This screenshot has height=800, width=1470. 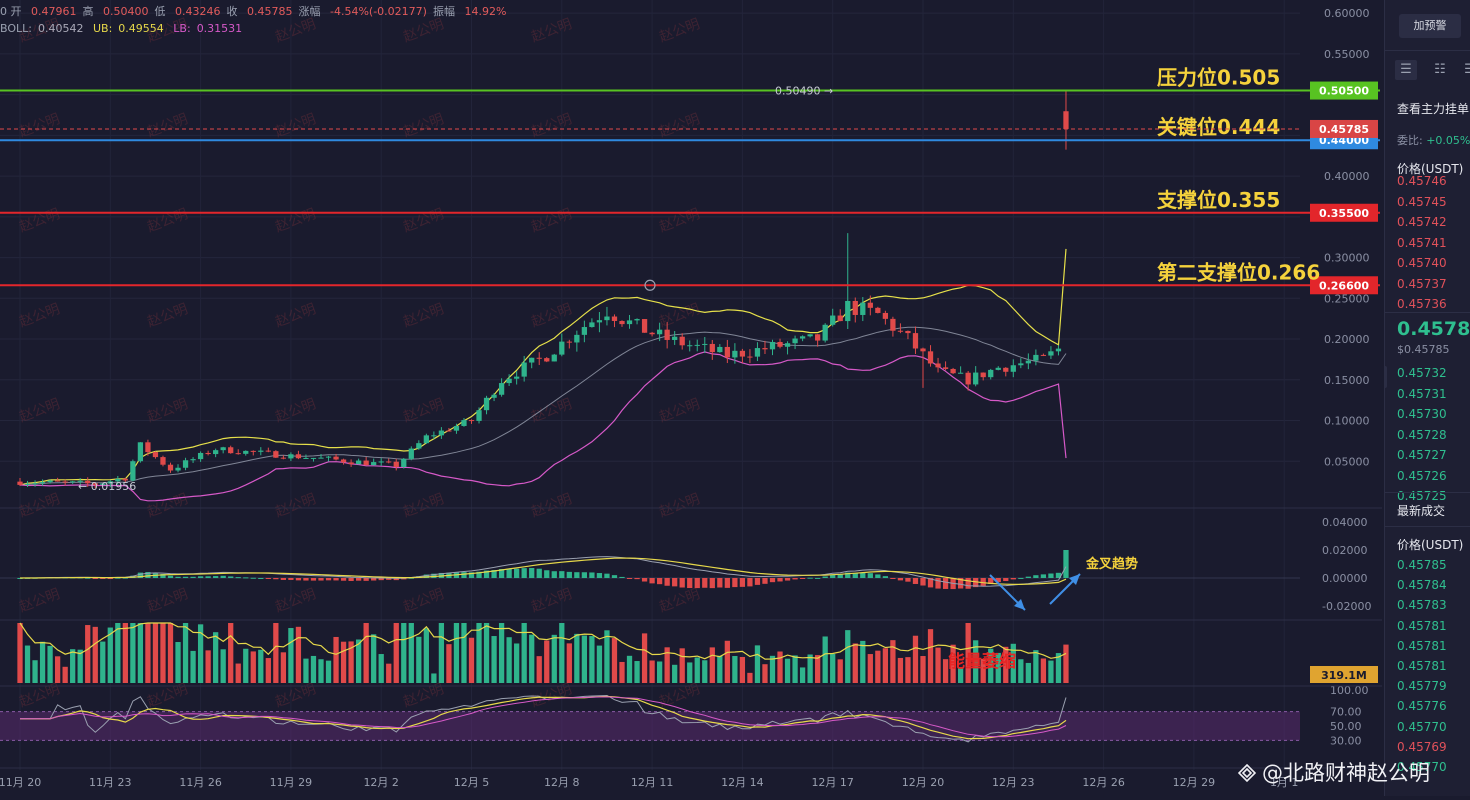 I want to click on bid-row: 0.45727, so click(x=1422, y=455).